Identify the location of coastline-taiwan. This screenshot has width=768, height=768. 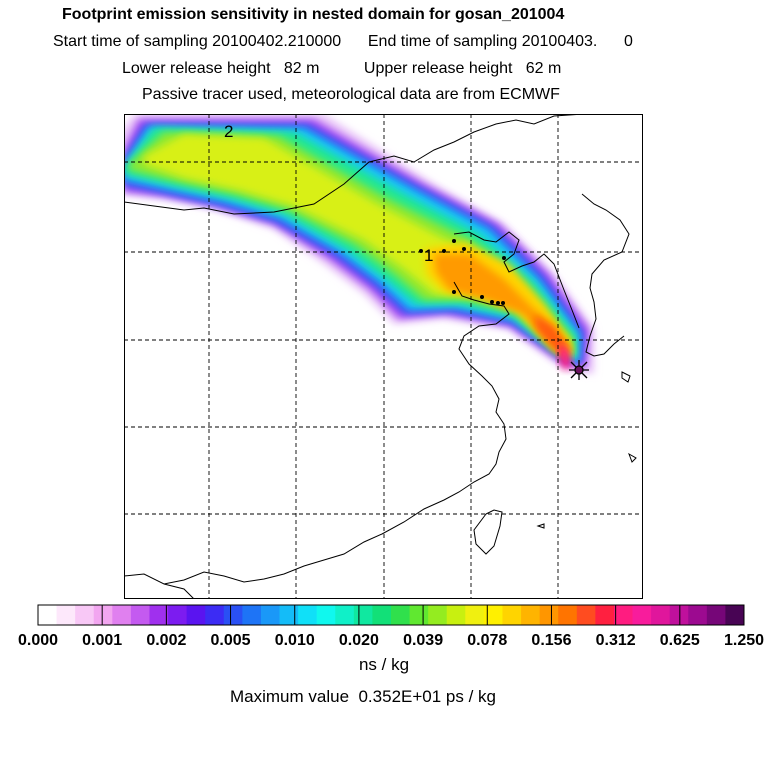
(488, 532).